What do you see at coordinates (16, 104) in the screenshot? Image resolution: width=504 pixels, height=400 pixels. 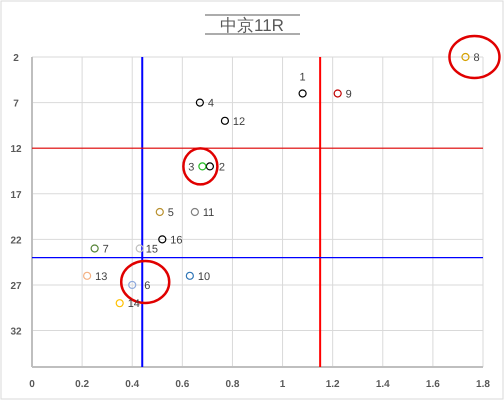 I see `y-tick-label: 7` at bounding box center [16, 104].